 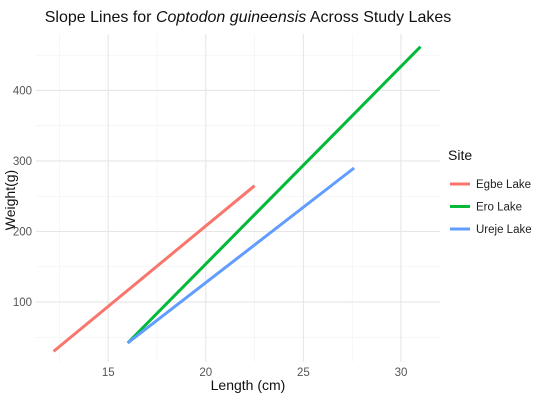 What do you see at coordinates (22, 162) in the screenshot?
I see `y-tick-label: 300` at bounding box center [22, 162].